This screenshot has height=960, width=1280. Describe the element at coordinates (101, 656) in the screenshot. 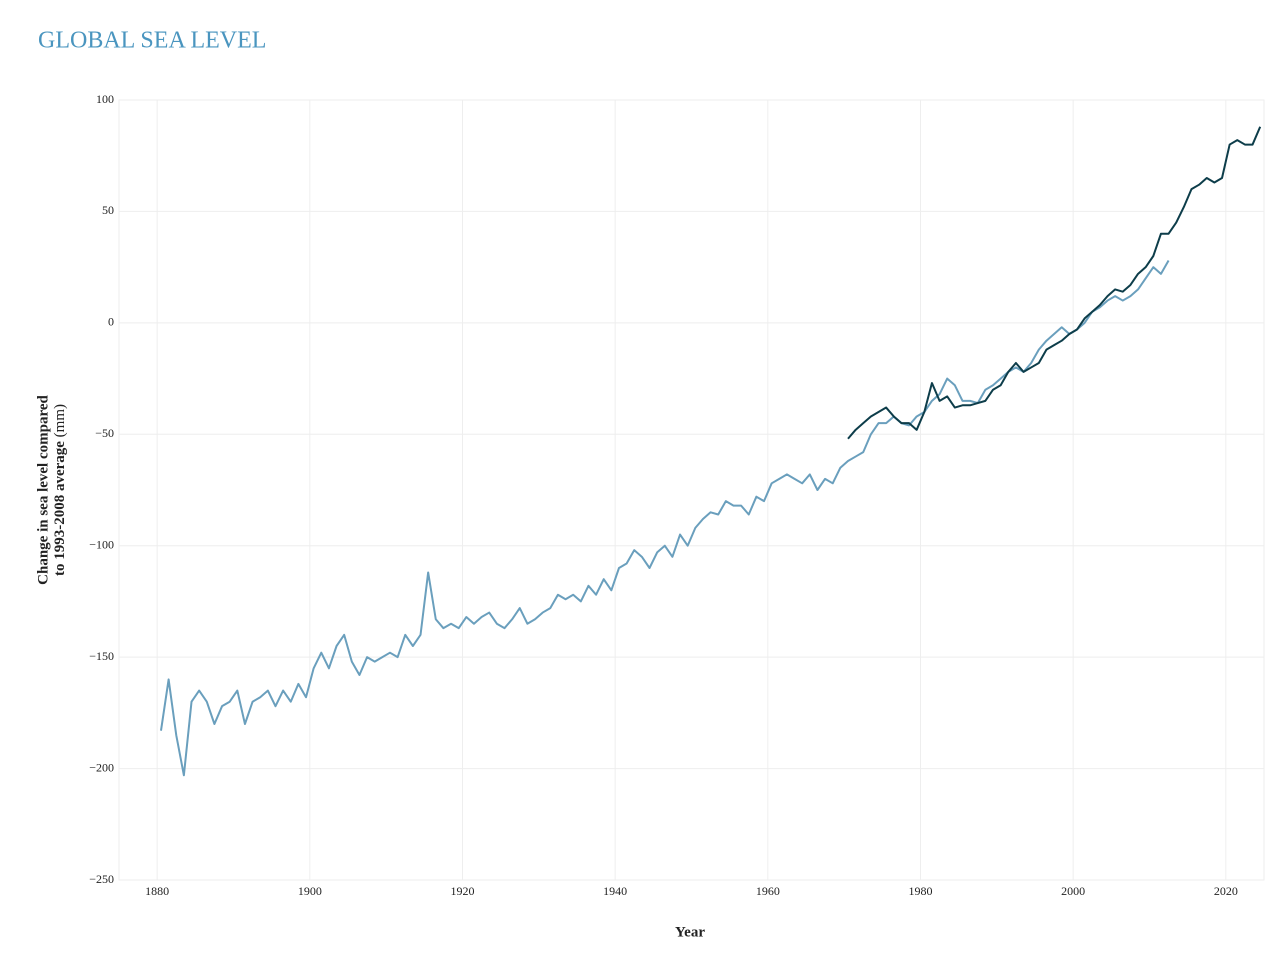

I see `y-tick-label: −150` at that location.